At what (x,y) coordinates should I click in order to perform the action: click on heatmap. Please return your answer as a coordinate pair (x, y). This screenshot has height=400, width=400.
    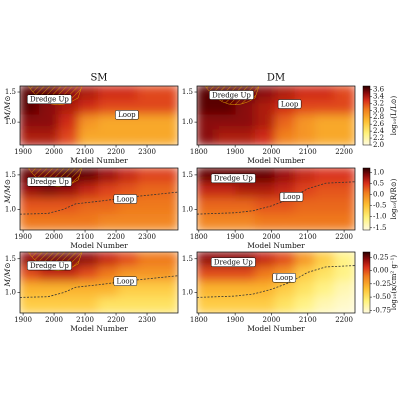
    Looking at the image, I should click on (276, 115).